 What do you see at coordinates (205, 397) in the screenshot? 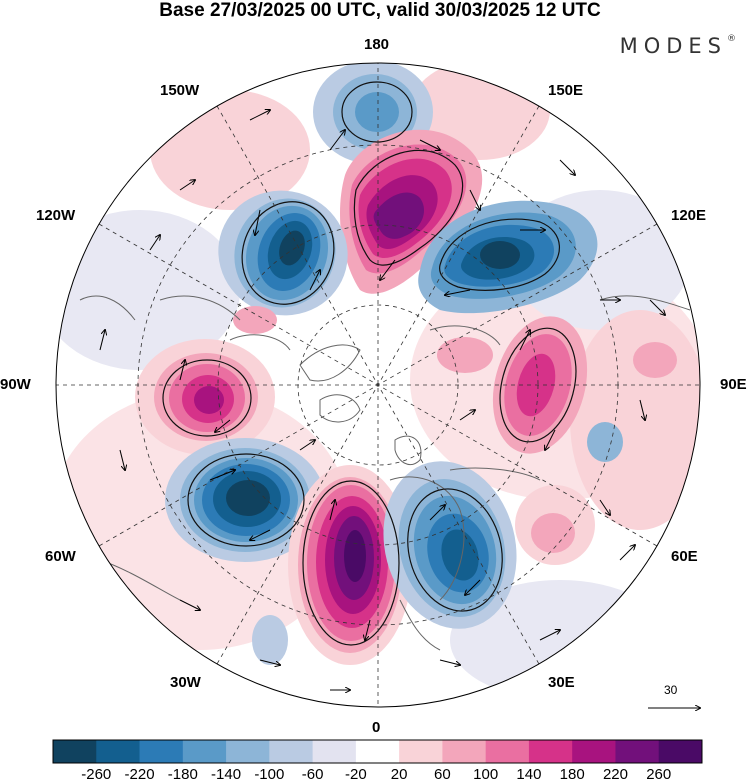
I see `positive-anomaly-canada` at bounding box center [205, 397].